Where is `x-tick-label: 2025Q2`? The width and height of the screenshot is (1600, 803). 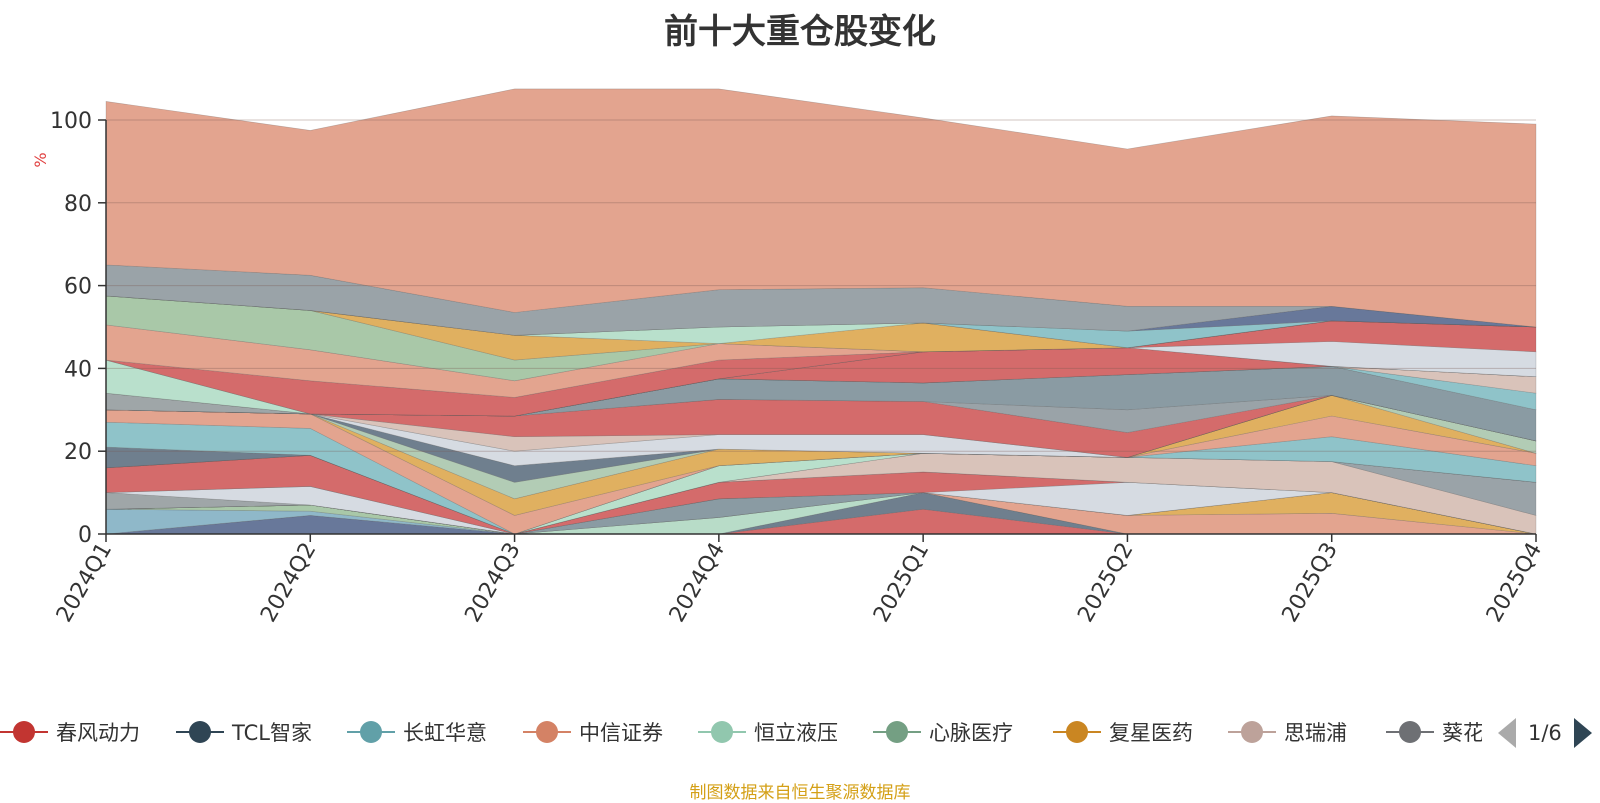
x-tick-label: 2025Q2 is located at coordinates (1105, 583).